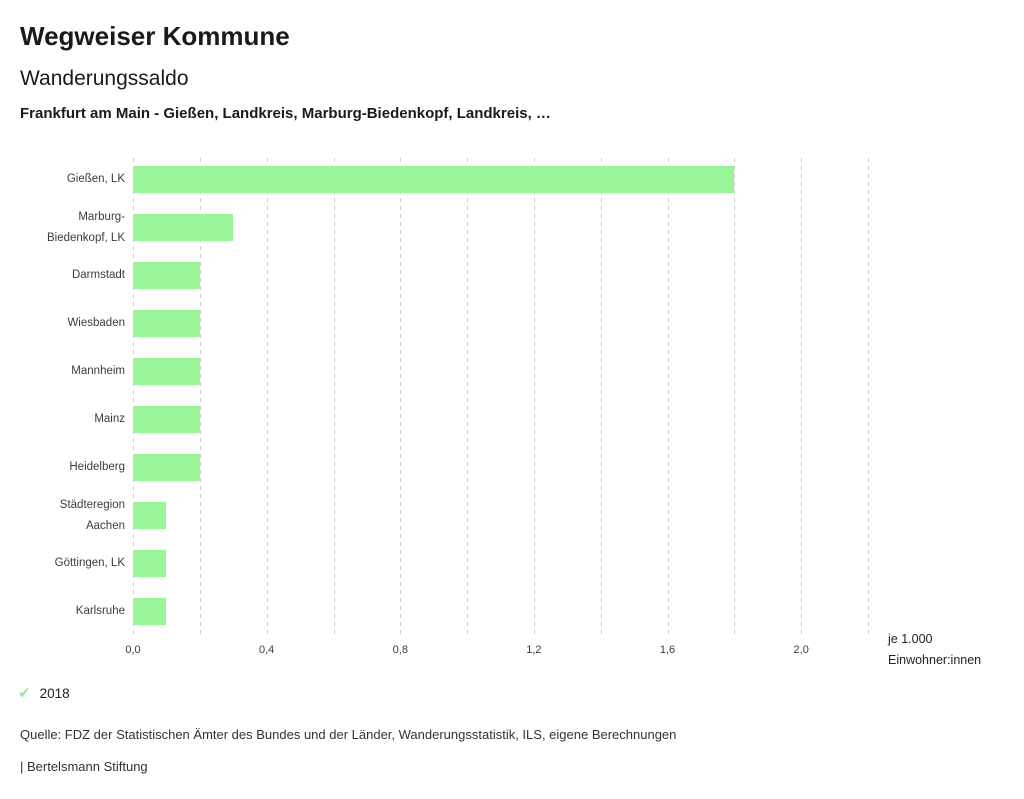 The height and width of the screenshot is (799, 1024). What do you see at coordinates (89, 563) in the screenshot?
I see `category-label: Göttingen, LK` at bounding box center [89, 563].